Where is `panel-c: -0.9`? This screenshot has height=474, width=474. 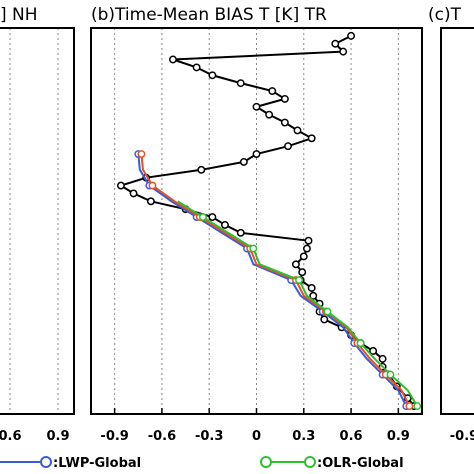
panel-c: -0.9 is located at coordinates (457, 235).